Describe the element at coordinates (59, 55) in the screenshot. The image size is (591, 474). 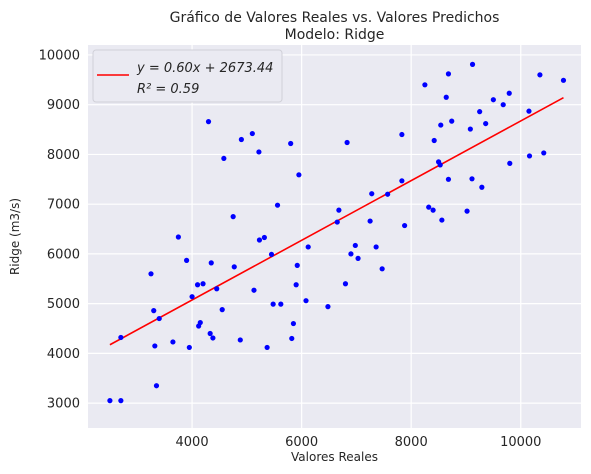
I see `y-tick-label: 10000` at that location.